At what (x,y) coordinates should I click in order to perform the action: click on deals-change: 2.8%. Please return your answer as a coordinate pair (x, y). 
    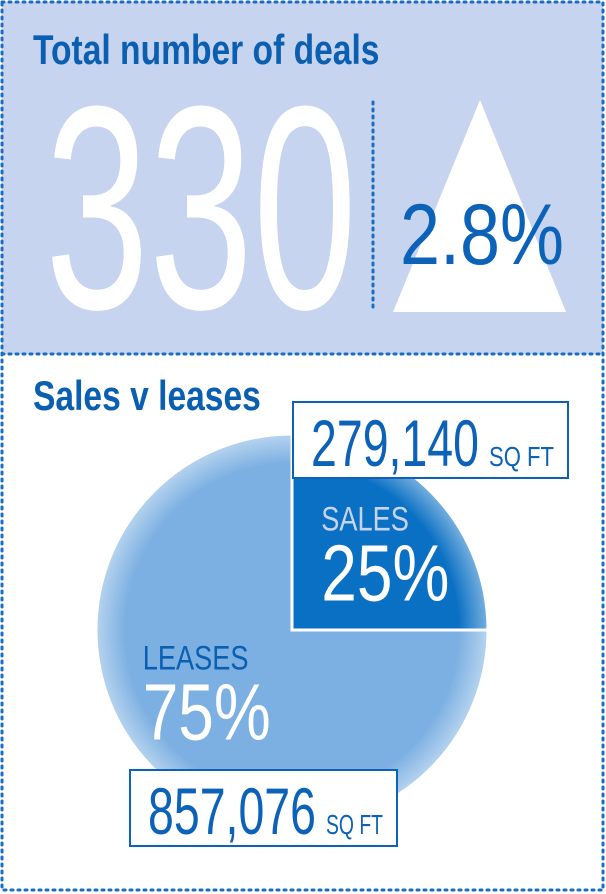
    Looking at the image, I should click on (482, 235).